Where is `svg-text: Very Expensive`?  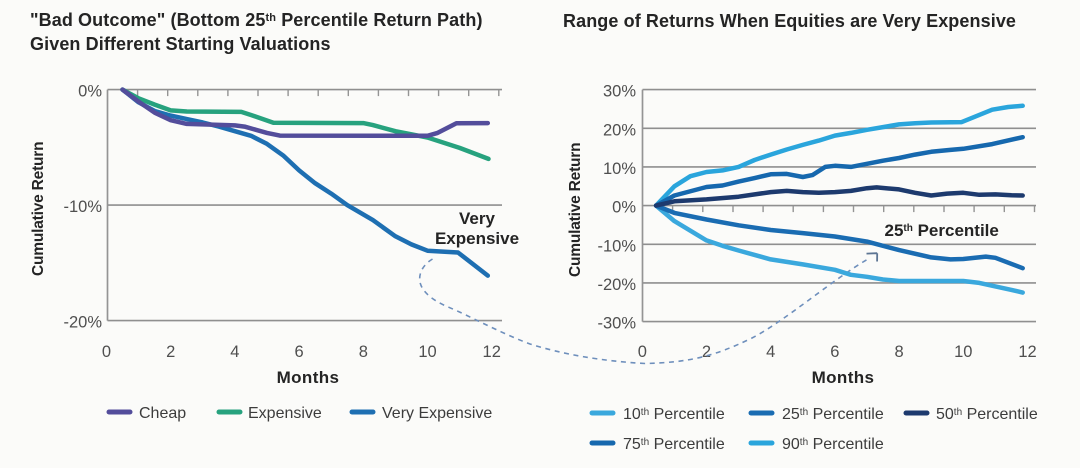
svg-text: Very Expensive is located at coordinates (437, 413).